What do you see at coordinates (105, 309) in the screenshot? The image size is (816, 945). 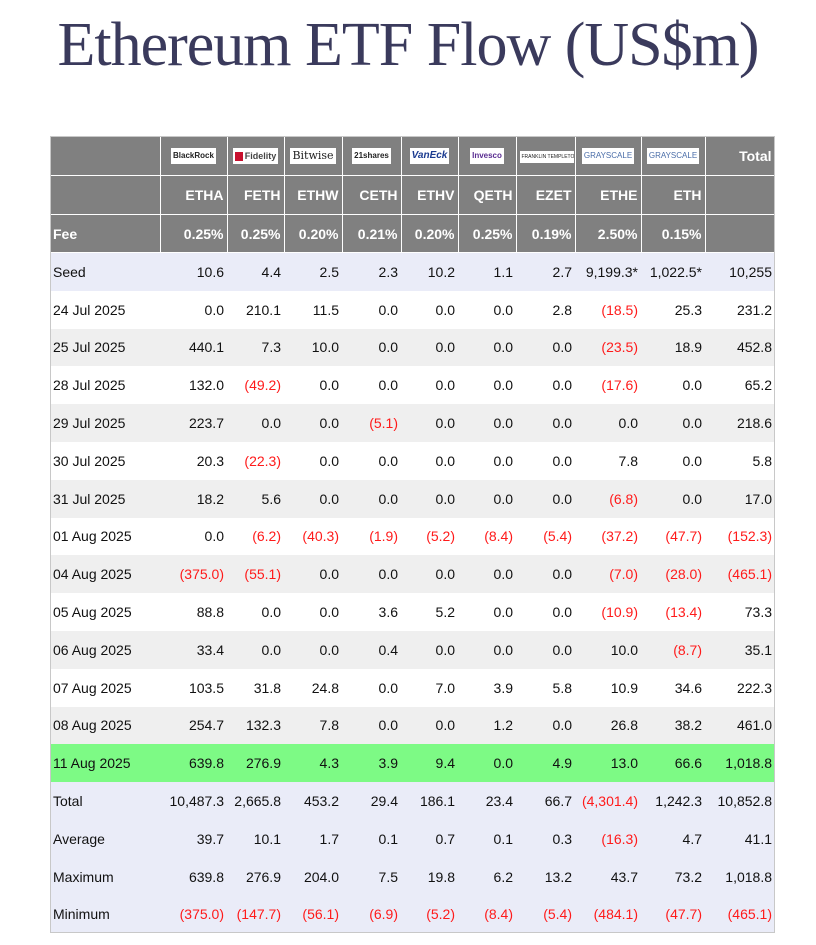 I see `row-label: 24 Jul 2025` at bounding box center [105, 309].